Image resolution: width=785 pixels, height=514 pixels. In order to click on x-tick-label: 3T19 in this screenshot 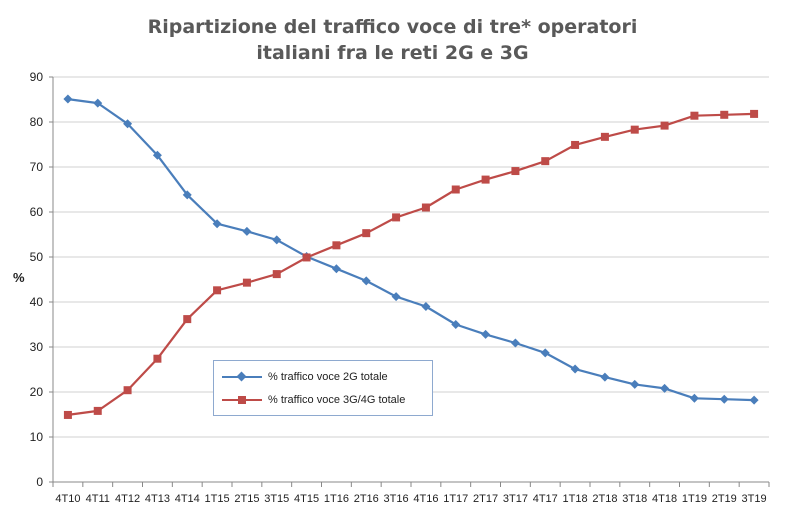, I will do `click(754, 499)`.